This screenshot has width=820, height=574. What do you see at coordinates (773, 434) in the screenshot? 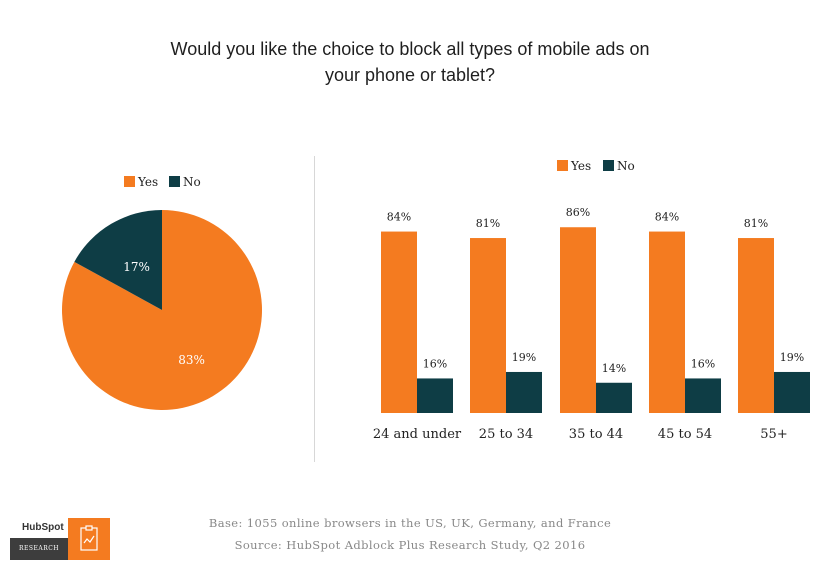
I see `bar-category-label-4: 55+` at bounding box center [773, 434].